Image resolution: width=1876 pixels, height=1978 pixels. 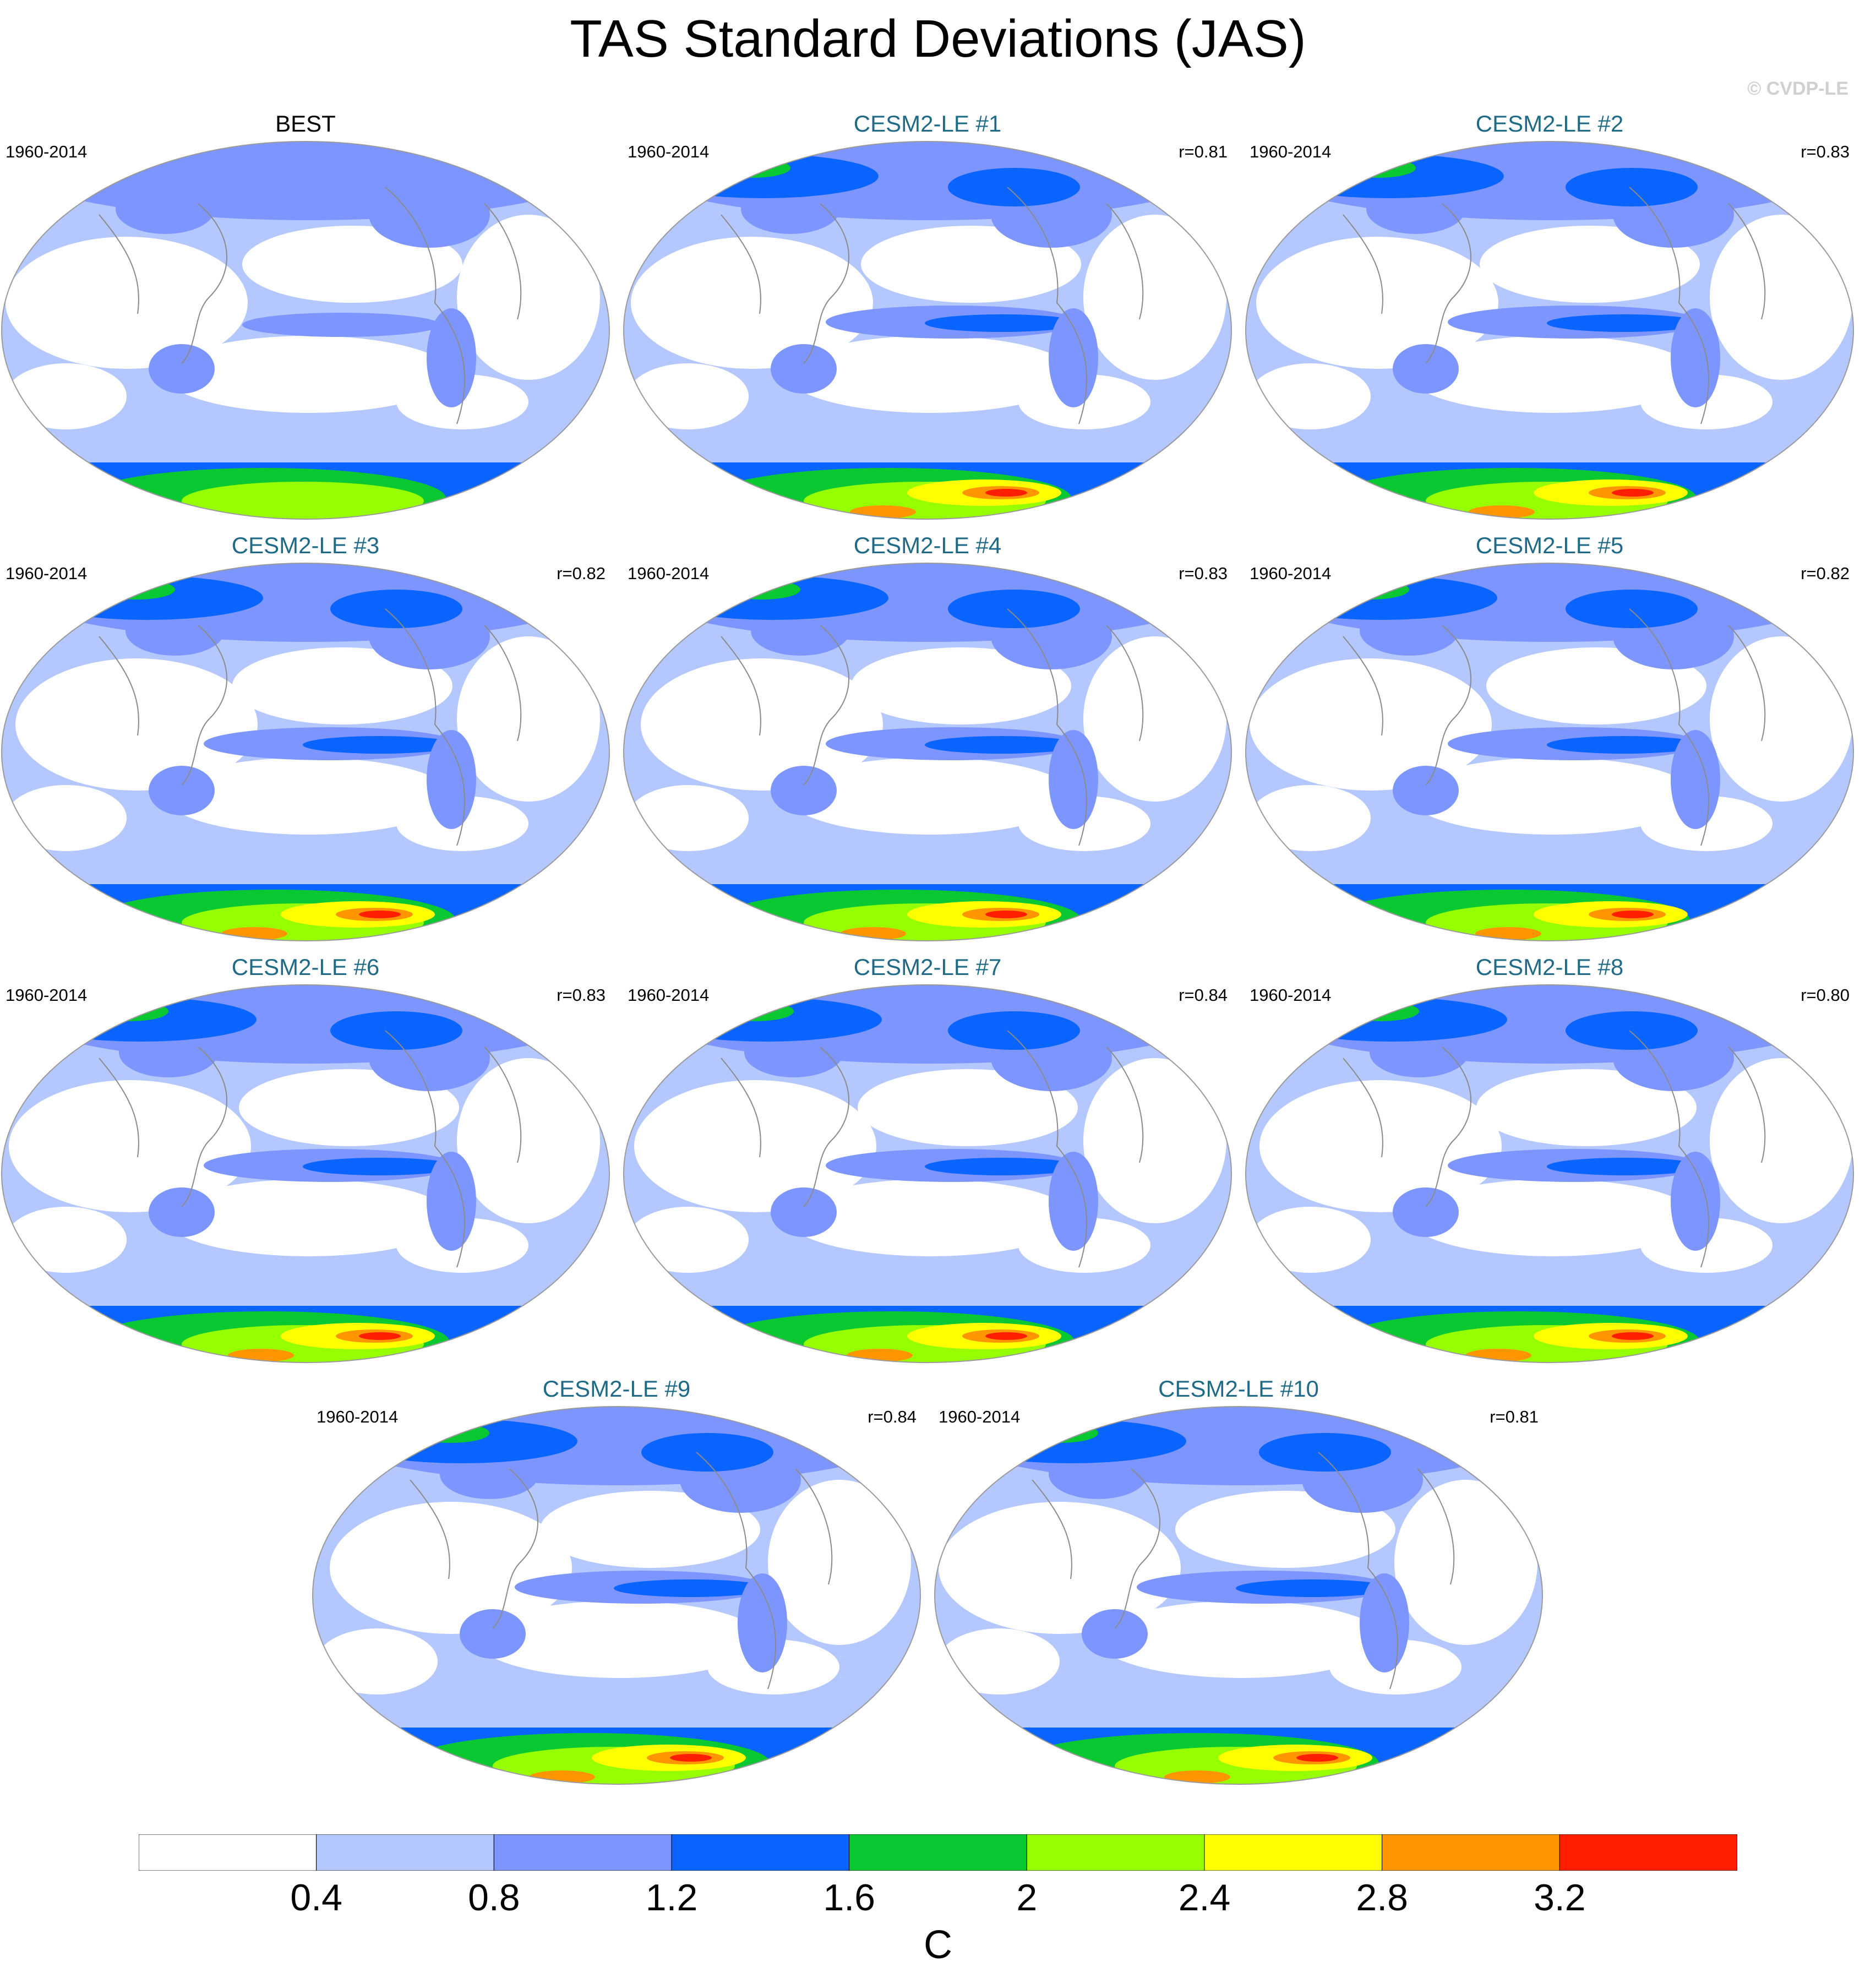 I want to click on panel-title: CESM2-LE #7, so click(x=927, y=967).